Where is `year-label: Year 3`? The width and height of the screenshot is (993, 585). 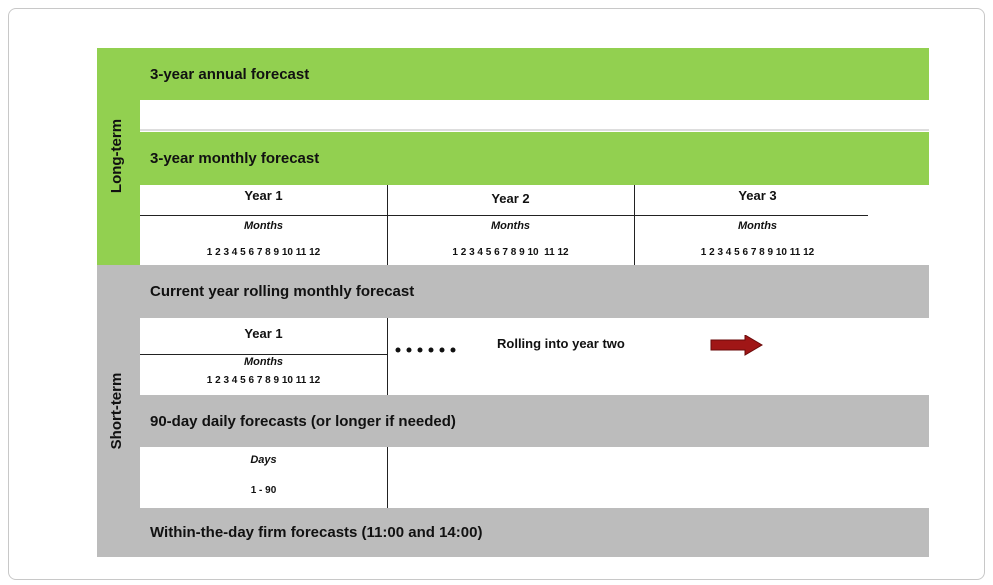 year-label: Year 3 is located at coordinates (757, 195).